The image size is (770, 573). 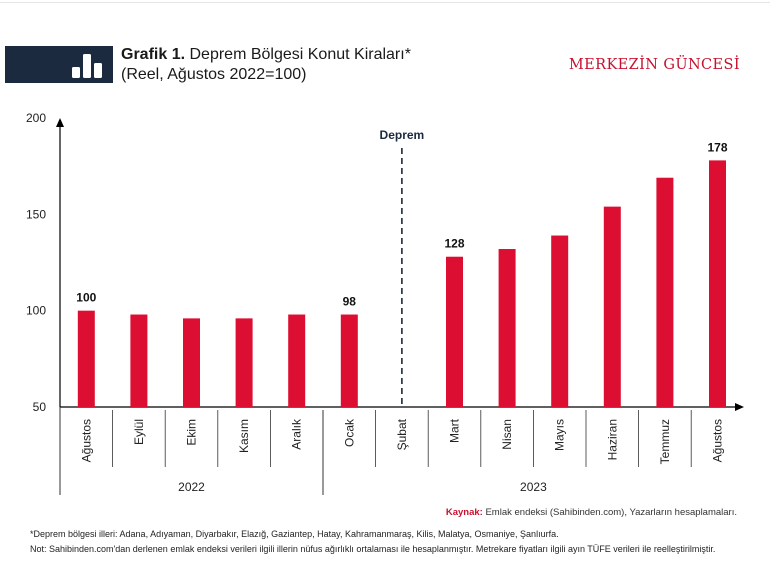 What do you see at coordinates (300, 54) in the screenshot?
I see `title-main: Deprem Bölgesi Konut Kiraları*` at bounding box center [300, 54].